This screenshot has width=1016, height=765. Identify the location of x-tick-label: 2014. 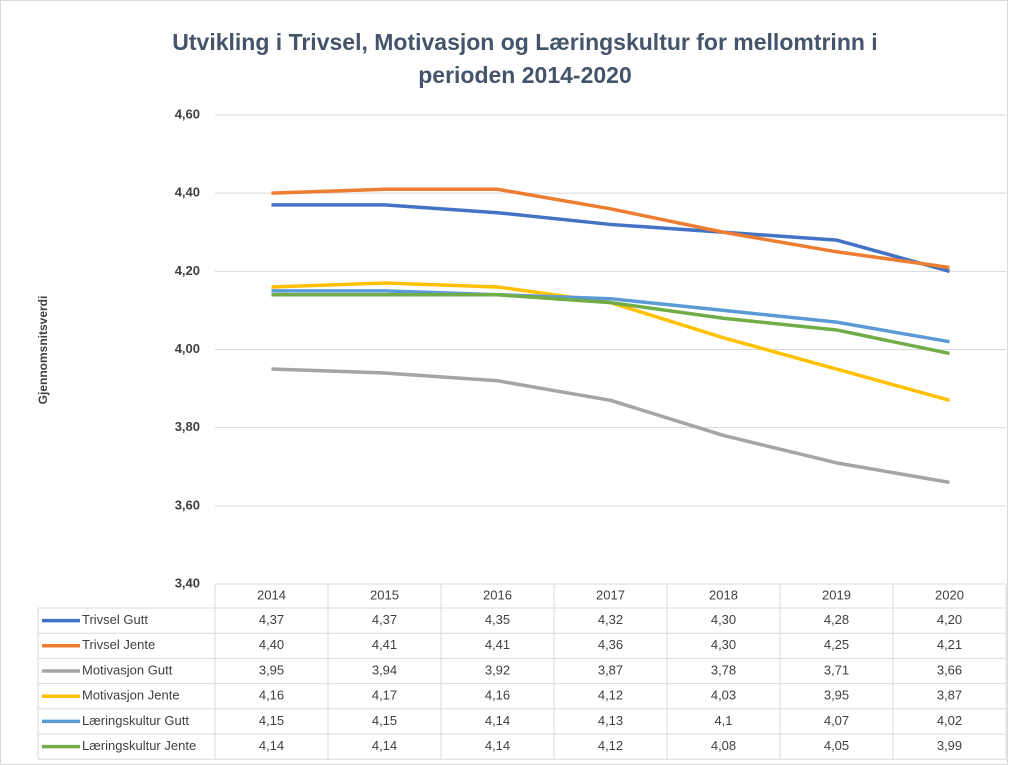
(271, 594).